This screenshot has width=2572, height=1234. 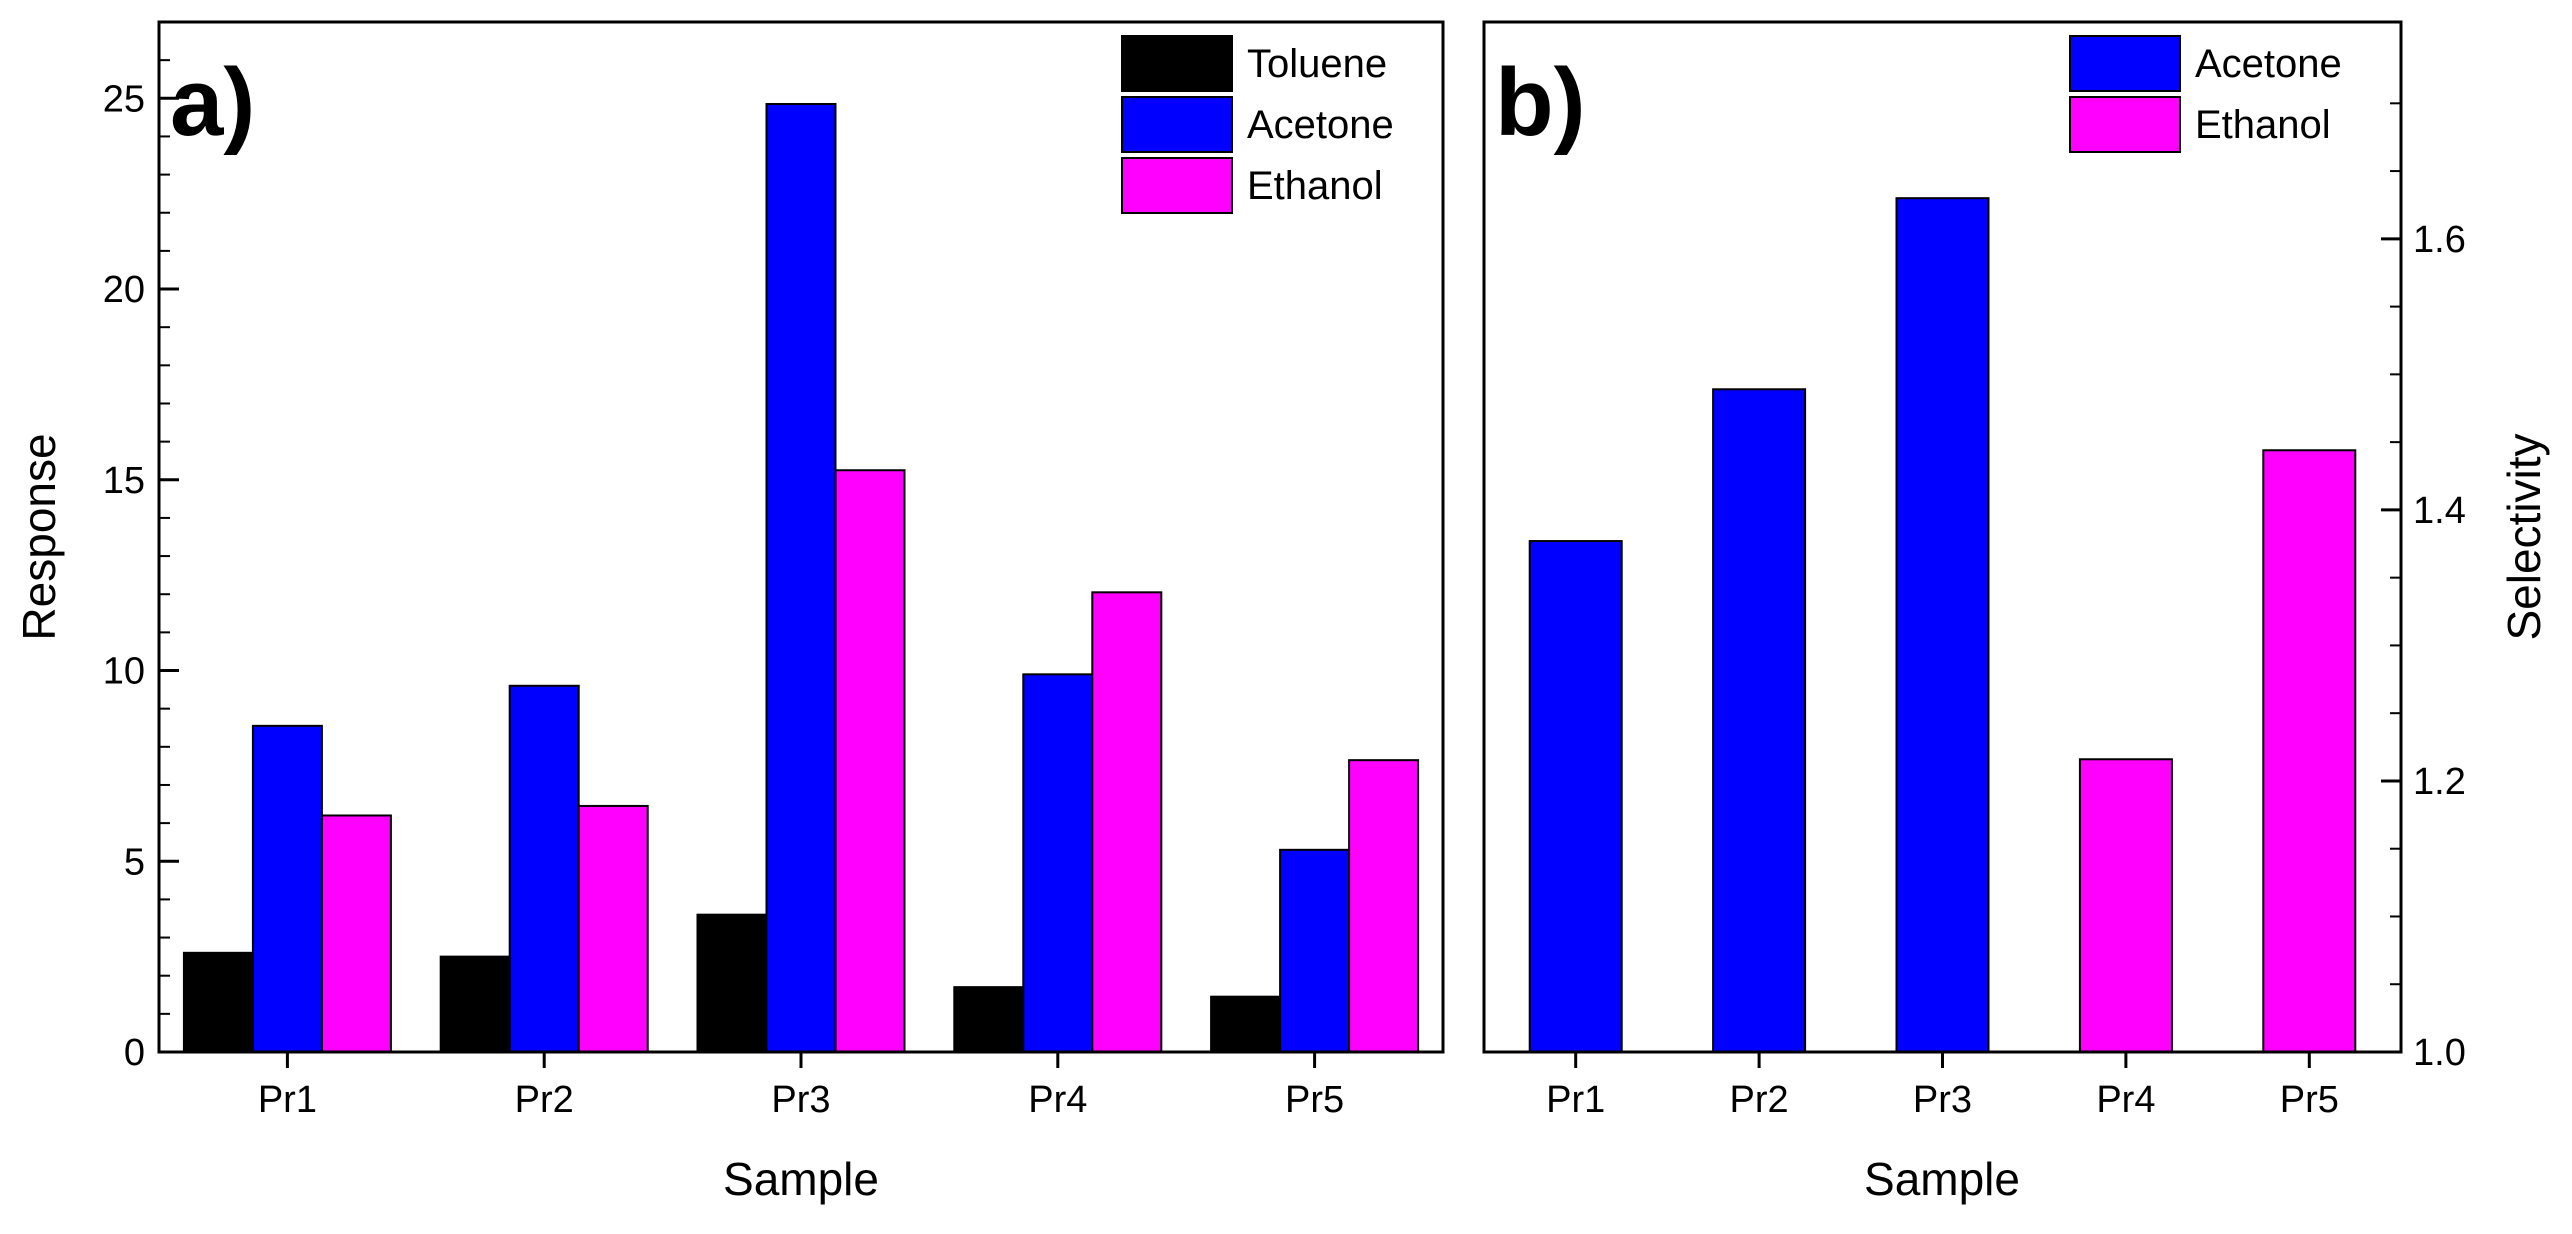 What do you see at coordinates (1942, 1179) in the screenshot?
I see `panel-b-x-axis-title: Sample` at bounding box center [1942, 1179].